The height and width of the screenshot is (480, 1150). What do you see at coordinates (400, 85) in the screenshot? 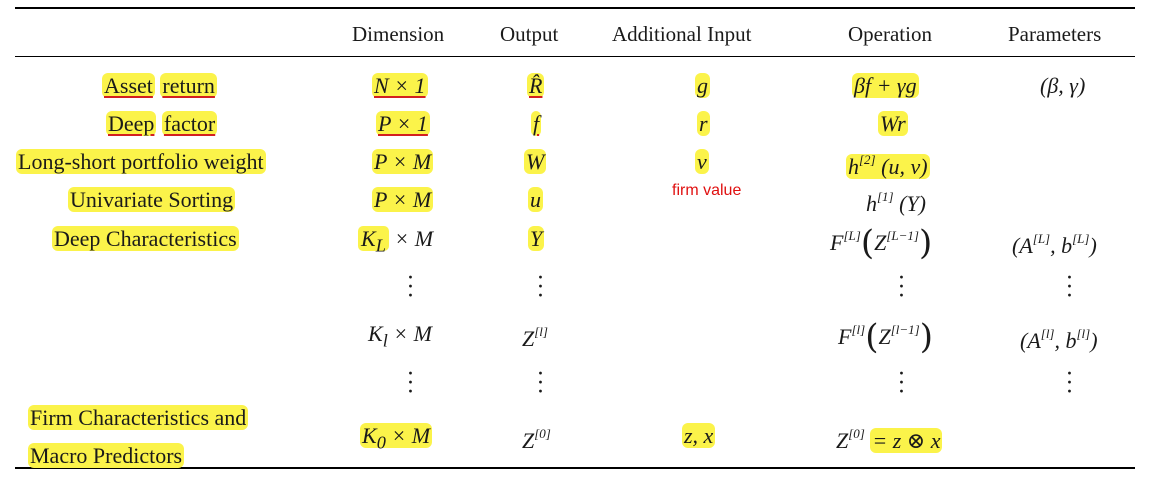
I see `row-asset-return-dimension: N × 1` at bounding box center [400, 85].